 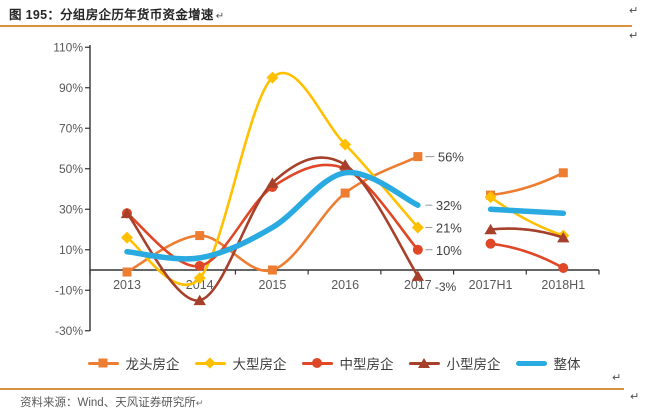 I want to click on data-label: -3%, so click(x=446, y=287).